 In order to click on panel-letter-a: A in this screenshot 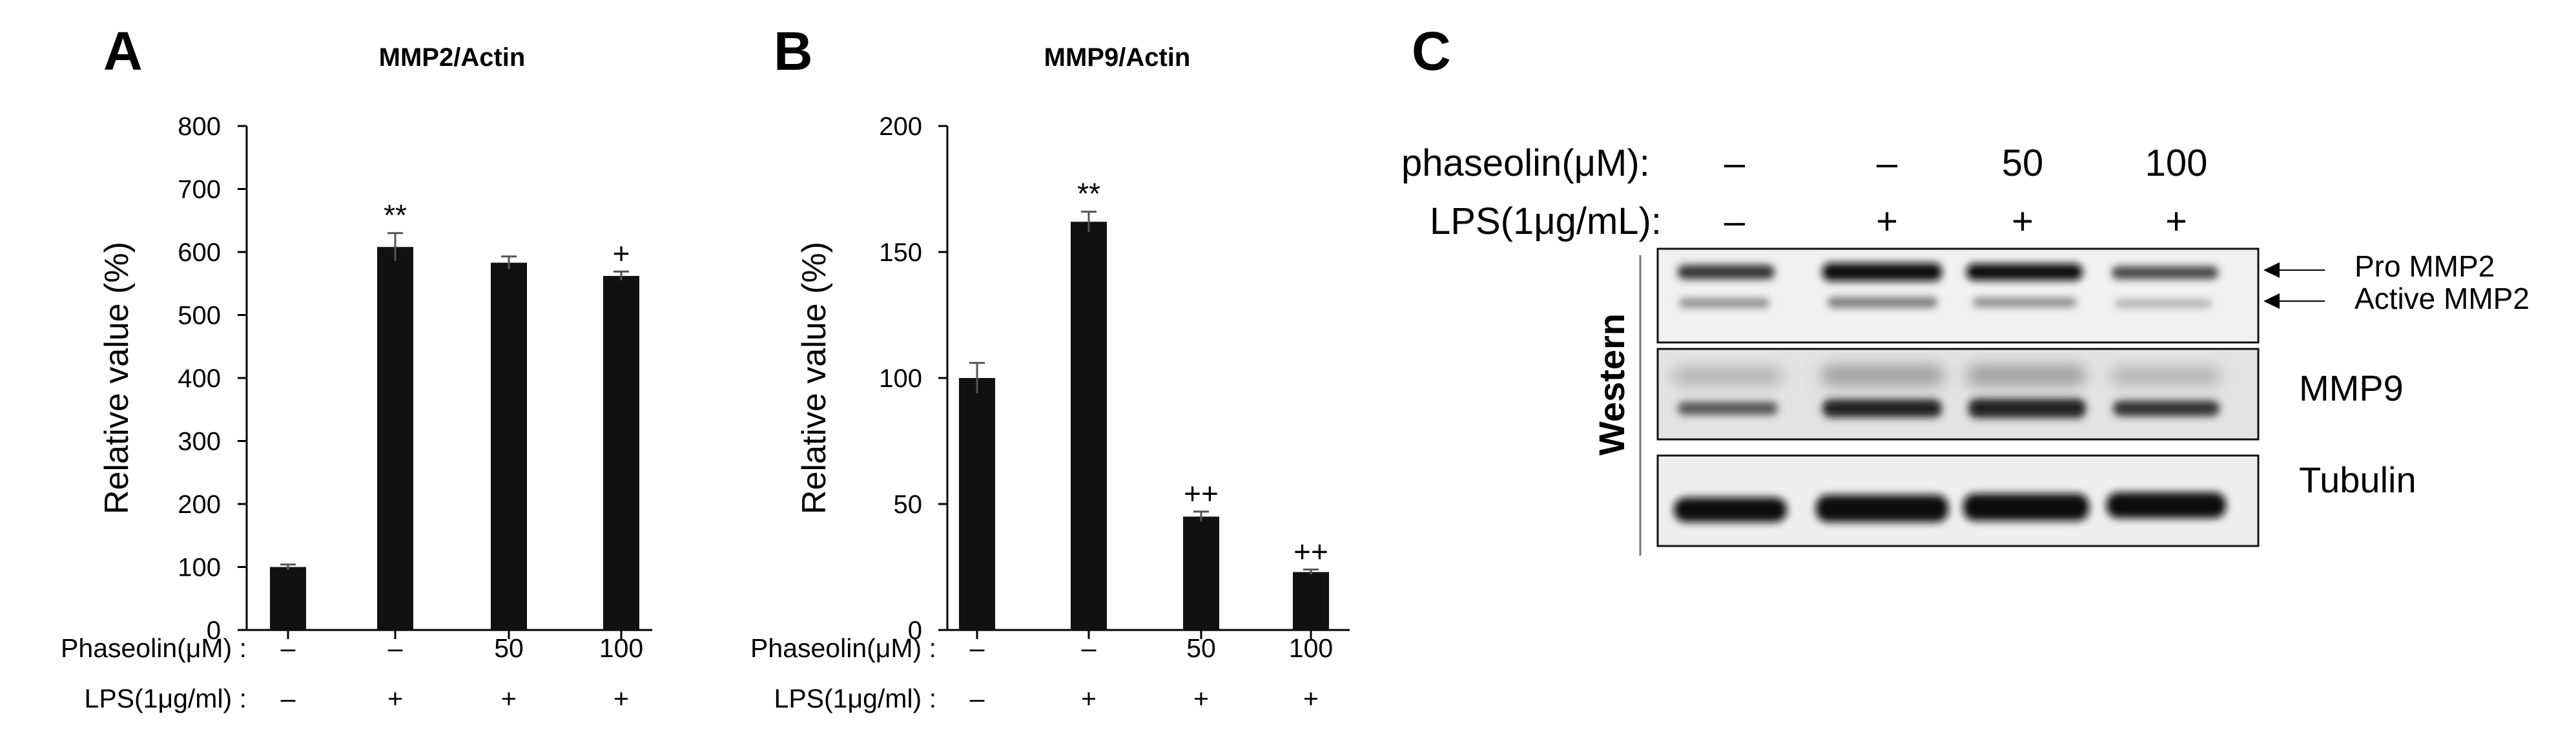, I will do `click(123, 51)`.